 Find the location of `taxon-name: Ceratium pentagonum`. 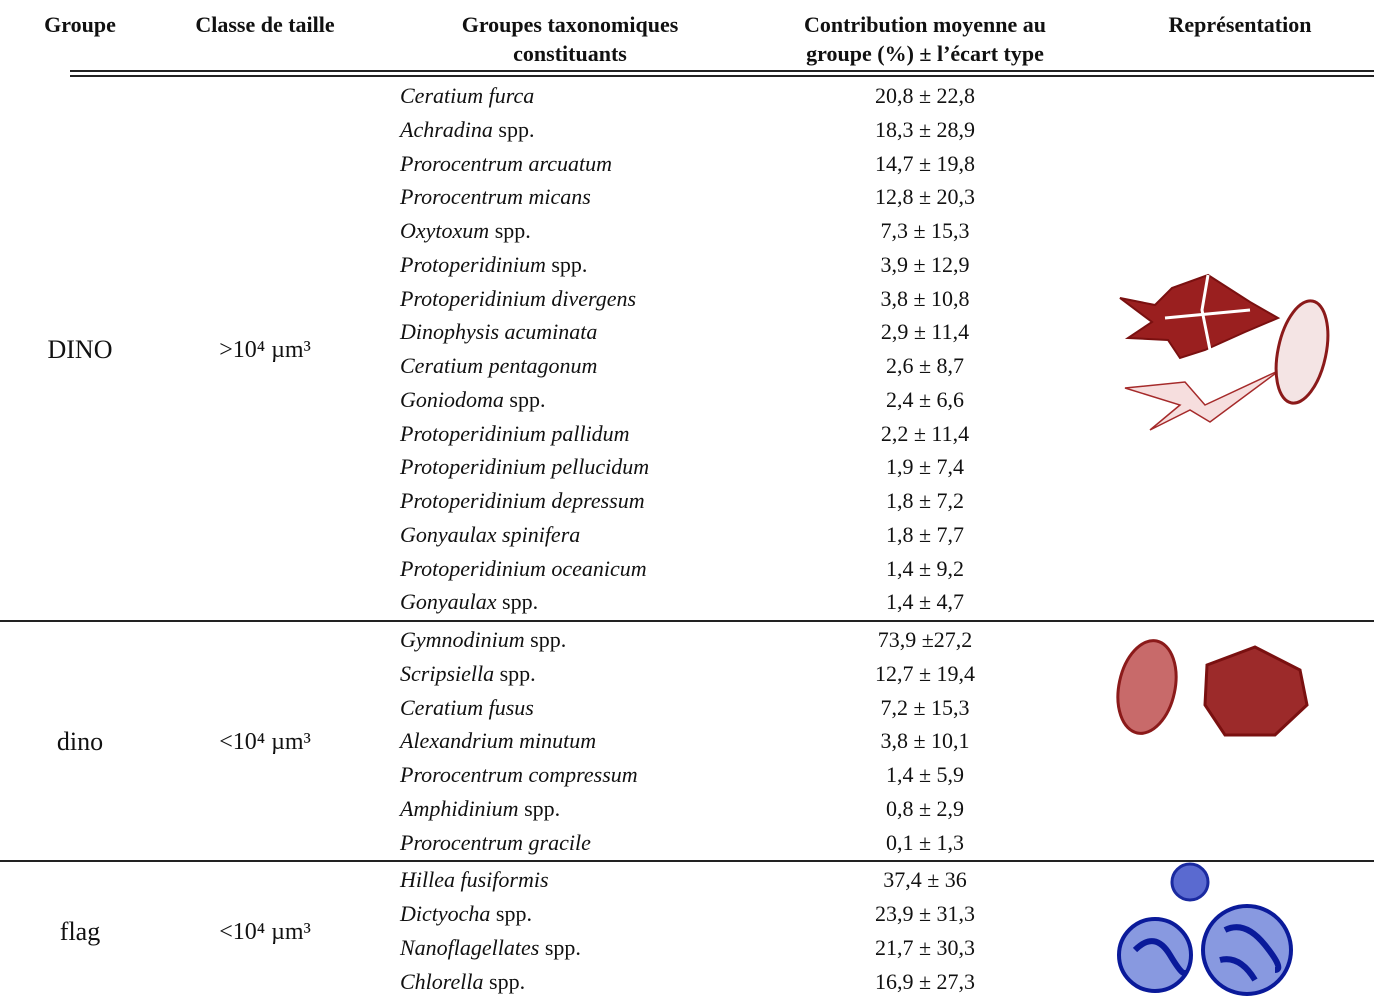

taxon-name: Ceratium pentagonum is located at coordinates (498, 366).